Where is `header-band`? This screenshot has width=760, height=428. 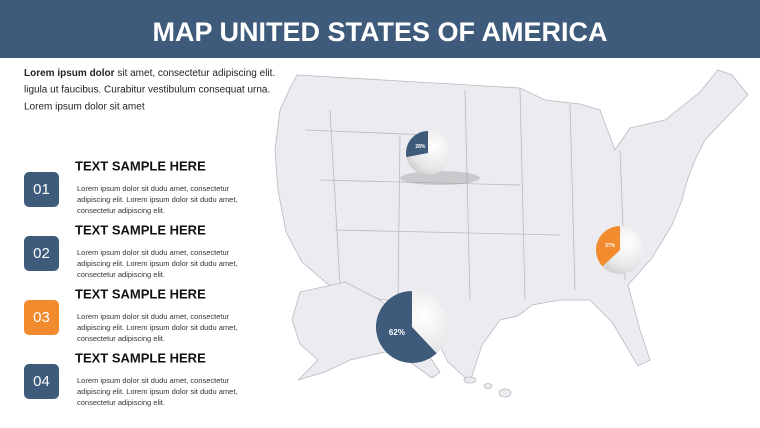 header-band is located at coordinates (380, 29).